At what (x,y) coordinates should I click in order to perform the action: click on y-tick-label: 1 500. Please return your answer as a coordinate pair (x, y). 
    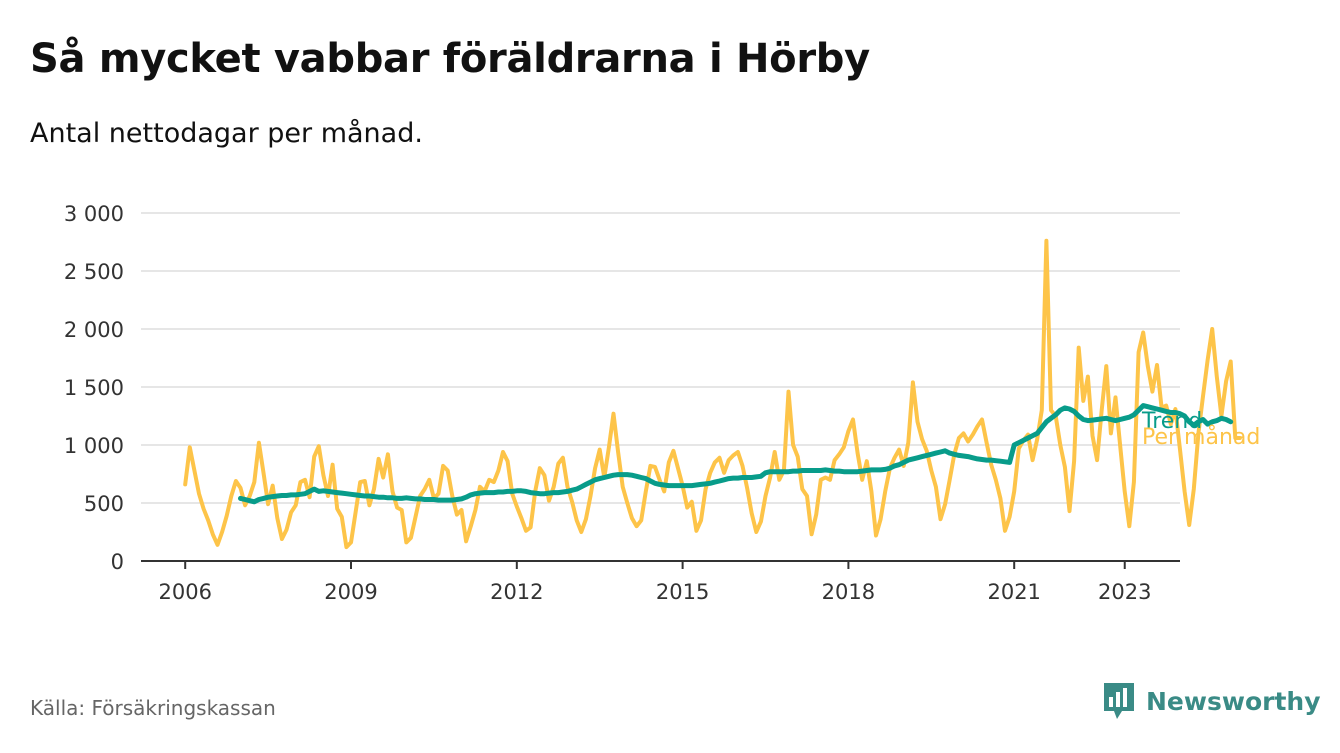
    Looking at the image, I should click on (94, 388).